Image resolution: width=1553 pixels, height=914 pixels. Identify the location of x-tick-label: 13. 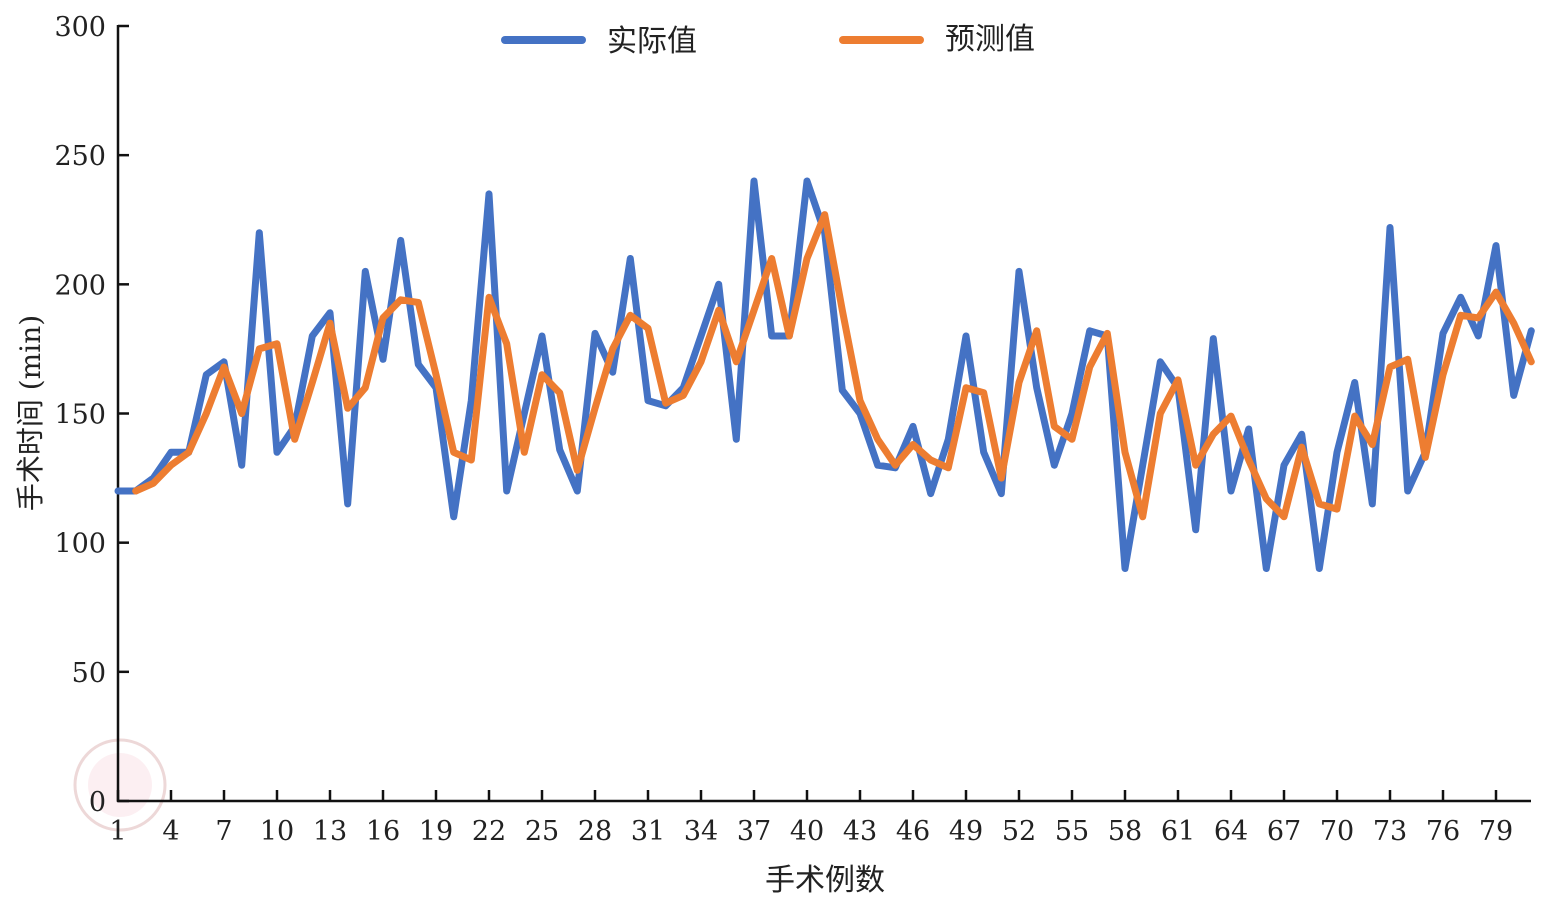
(330, 831).